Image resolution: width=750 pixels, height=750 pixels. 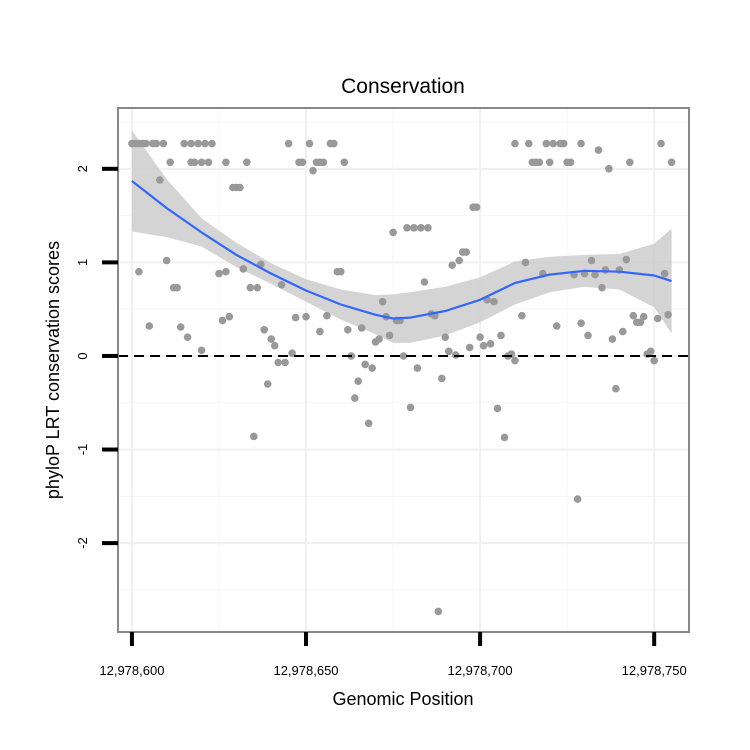 What do you see at coordinates (305, 670) in the screenshot?
I see `x-tick-label: 12,978,650` at bounding box center [305, 670].